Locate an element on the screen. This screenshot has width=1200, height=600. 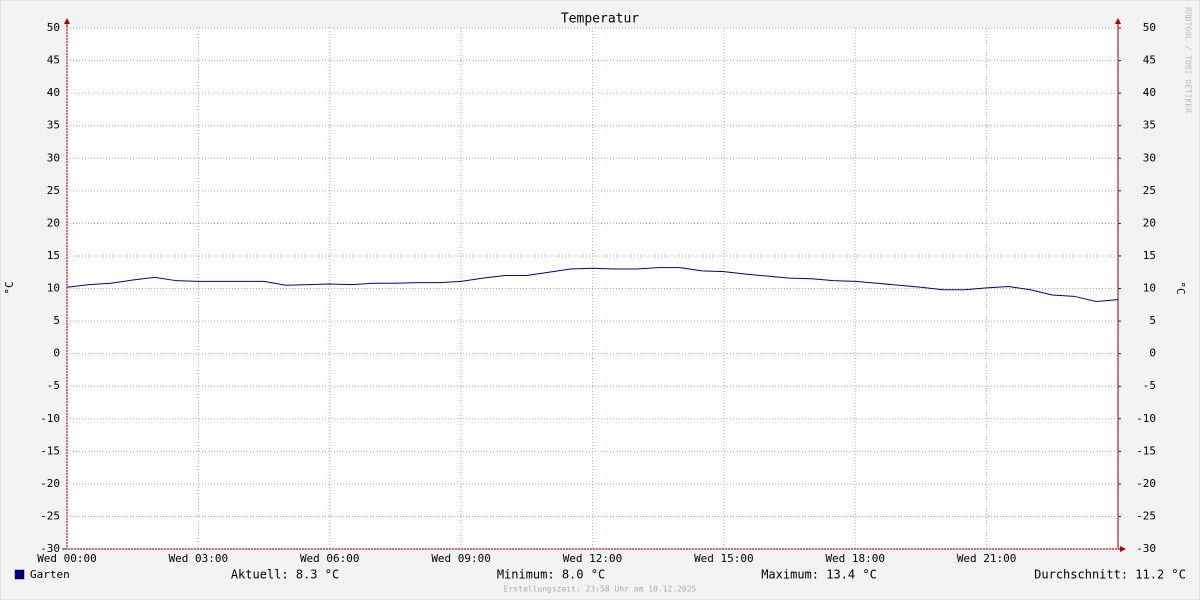
y2-tick-label: 25 is located at coordinates (1149, 190).